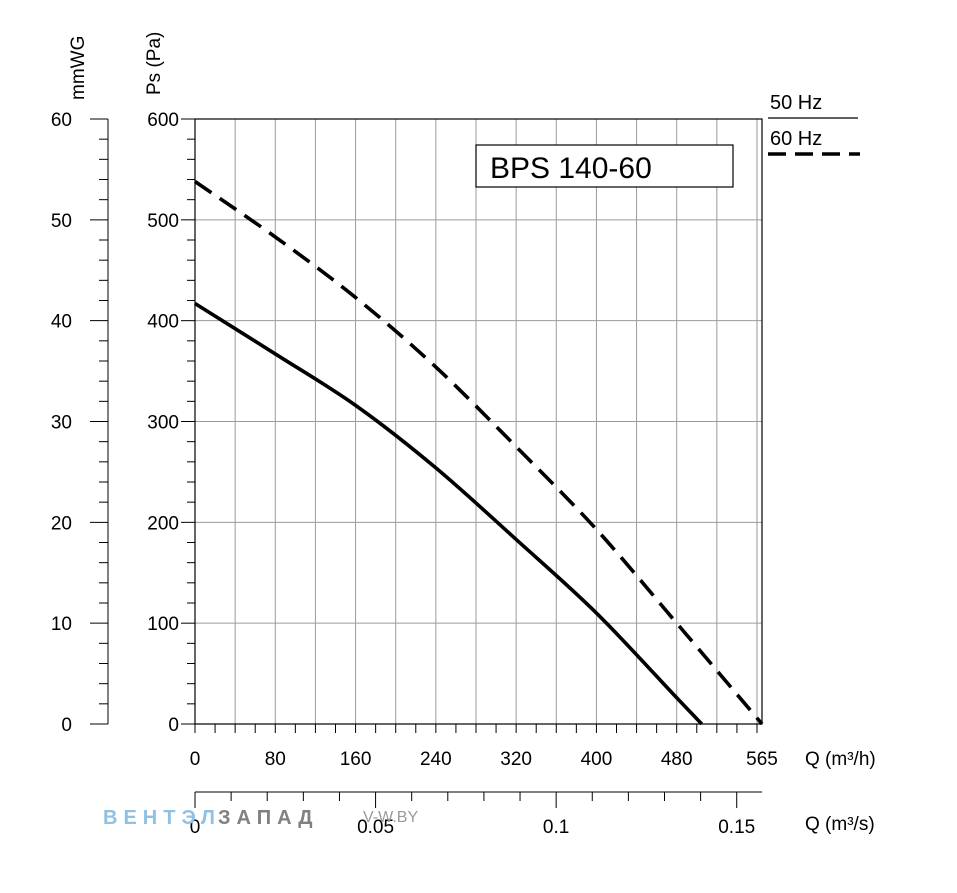 This screenshot has width=957, height=893. What do you see at coordinates (78, 68) in the screenshot?
I see `y2-axis-label-mmwg: mmWG` at bounding box center [78, 68].